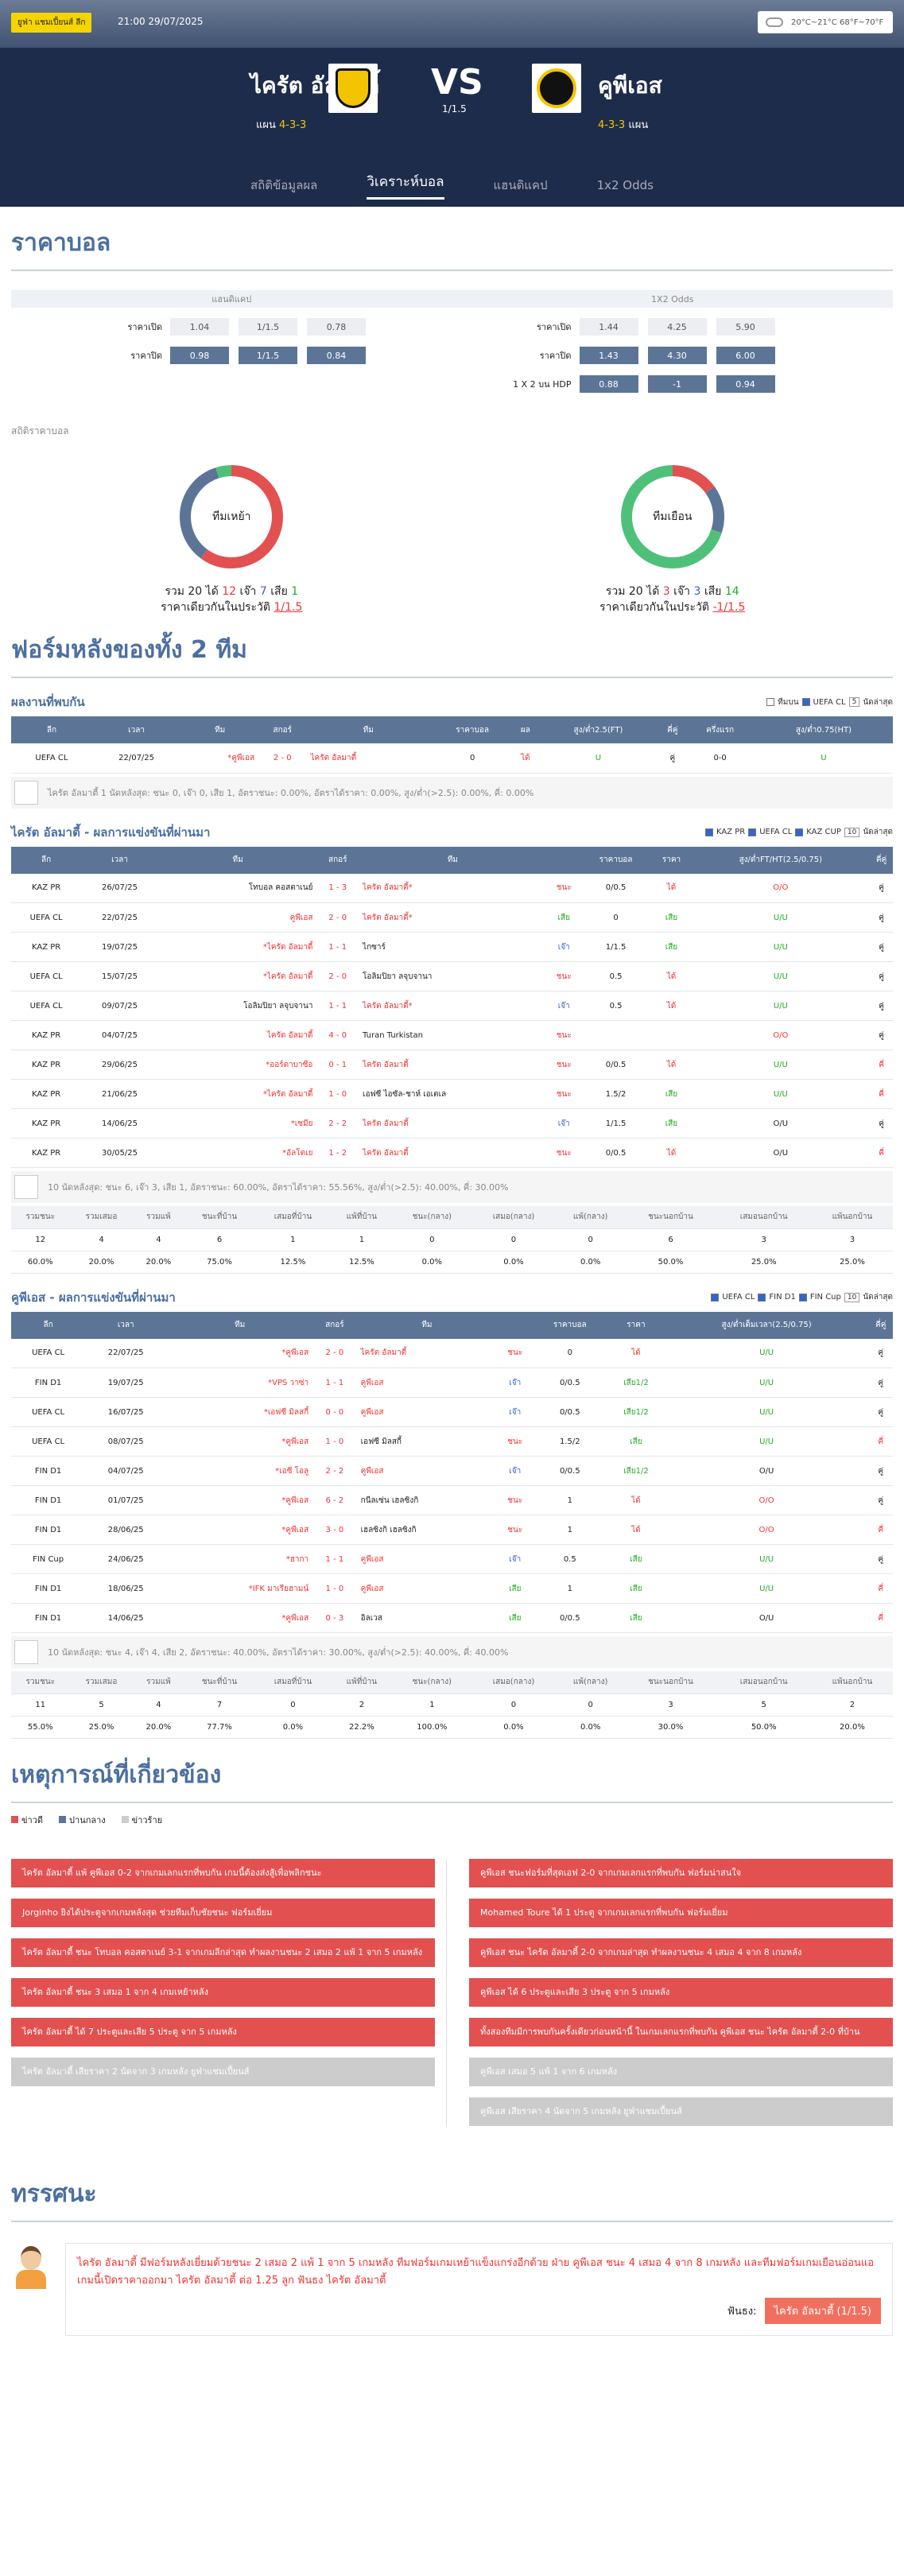 The width and height of the screenshot is (904, 2576). Describe the element at coordinates (237, 1153) in the screenshot. I see `table-cell: *อัลโตเย` at that location.